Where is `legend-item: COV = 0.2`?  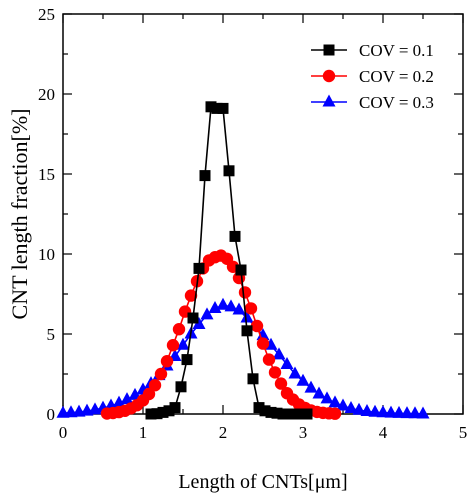
legend-item: COV = 0.2 is located at coordinates (372, 76).